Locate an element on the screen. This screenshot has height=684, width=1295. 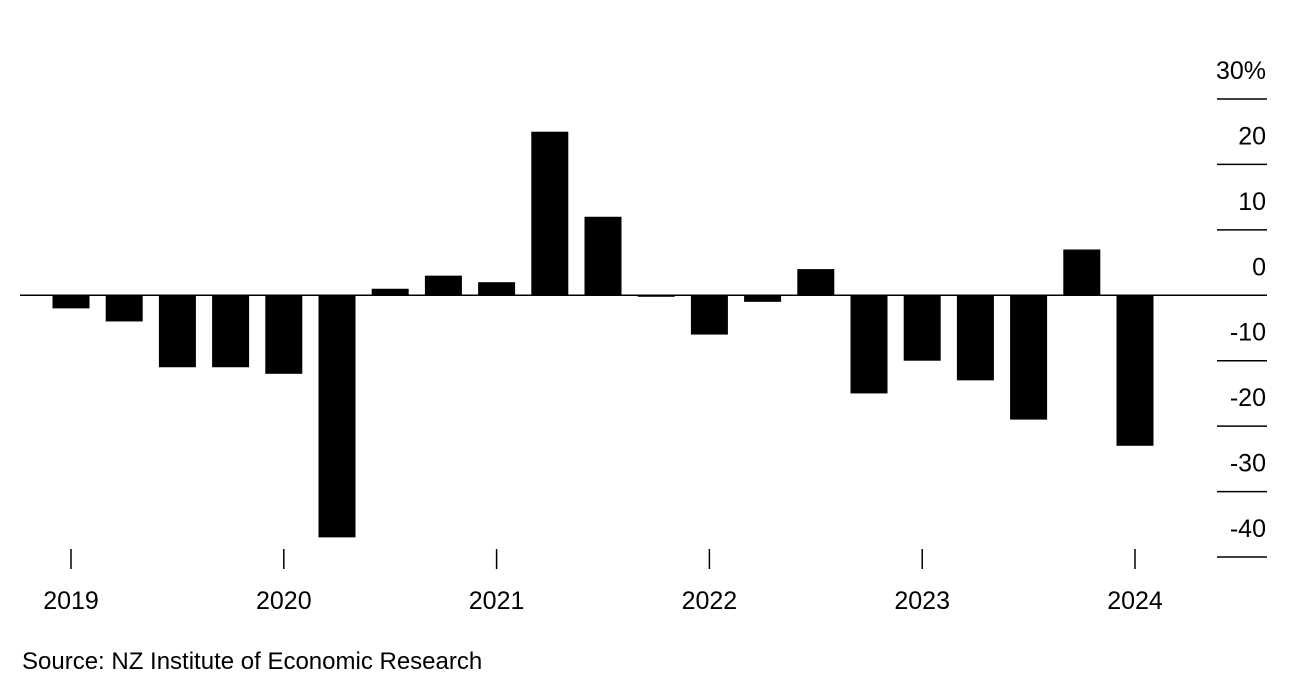
bar-2019-q2 is located at coordinates (124, 308).